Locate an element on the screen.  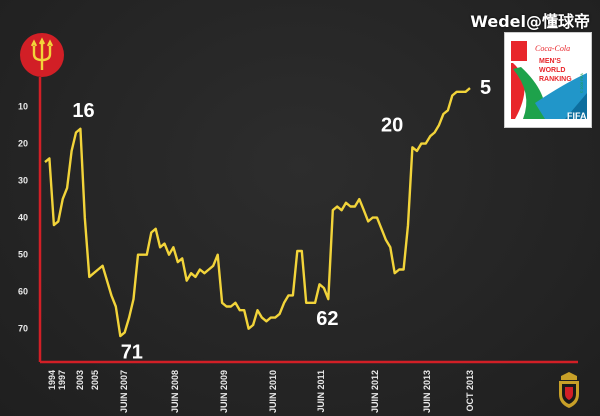
x-tick-label: 1997 is located at coordinates (62, 380).